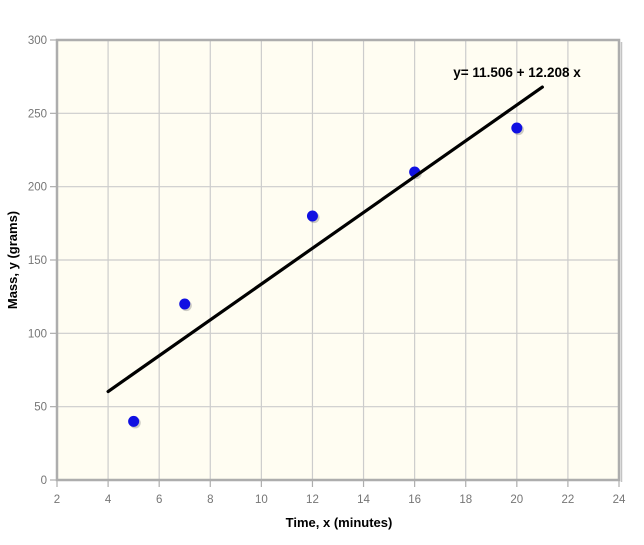 This screenshot has height=545, width=644. Describe the element at coordinates (37, 41) in the screenshot. I see `y-tick-label: 300` at that location.